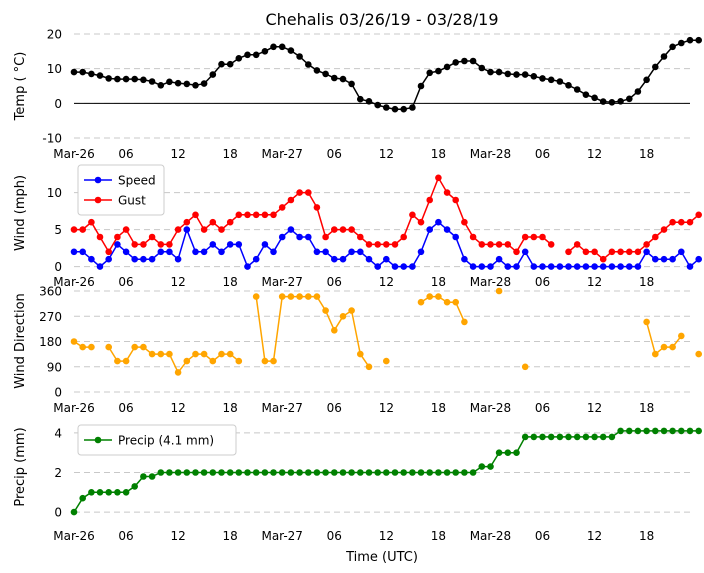  I want to click on wind-legend-box, so click(121, 190).